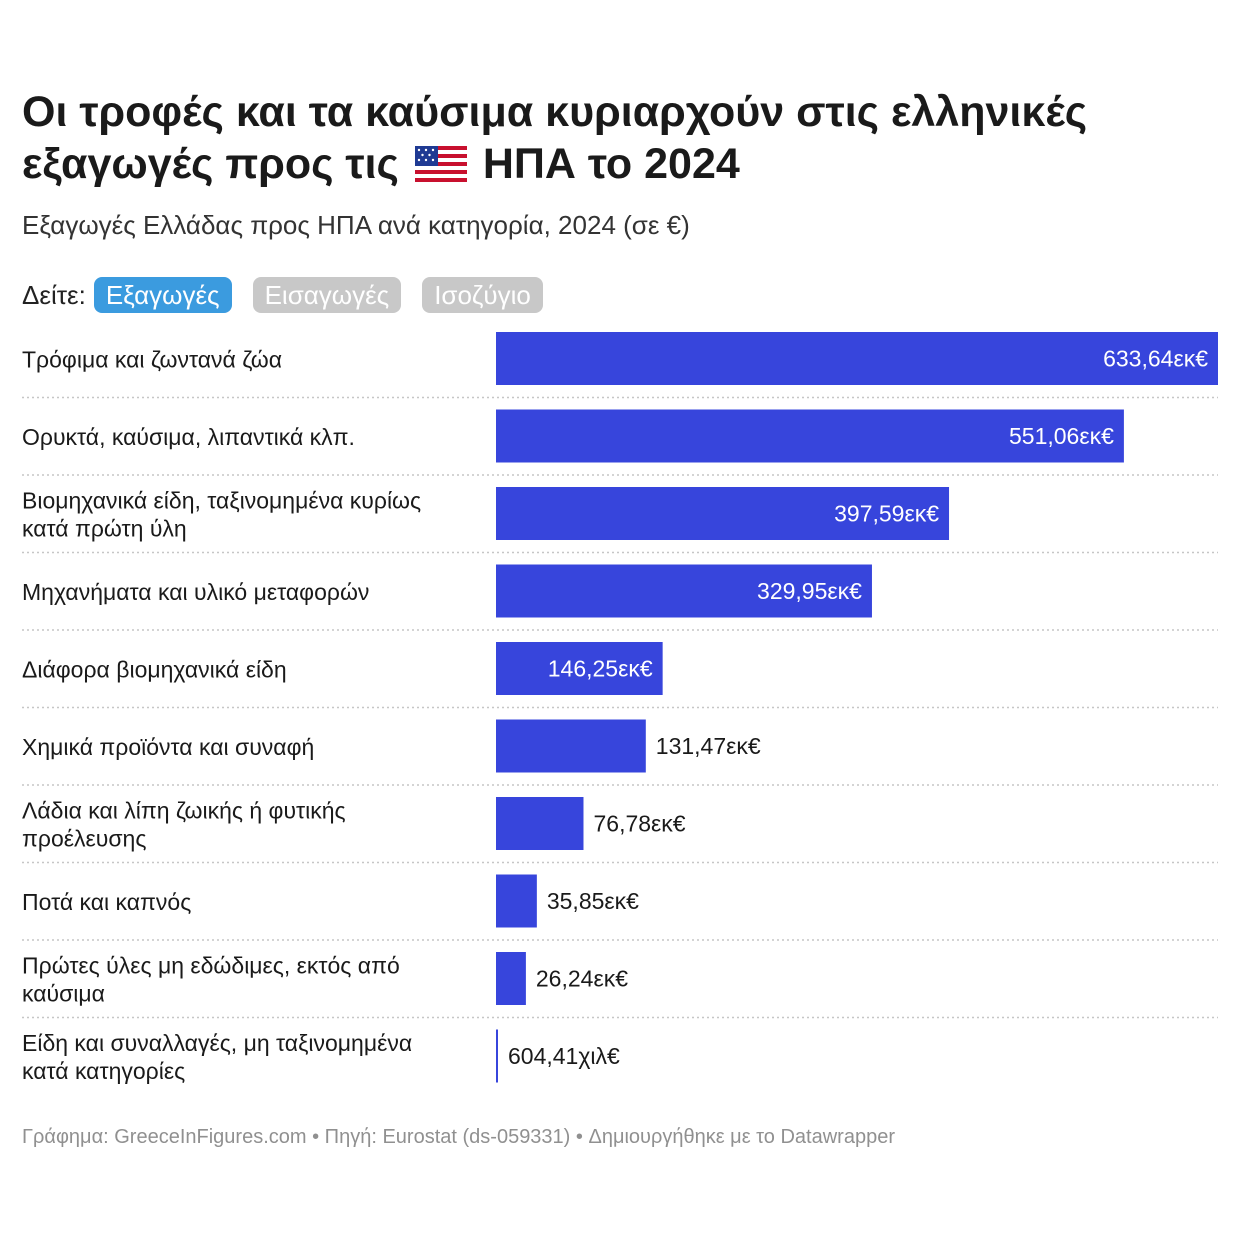 The image size is (1240, 1240). Describe the element at coordinates (162, 295) in the screenshot. I see `toggle-exports-button: Εξαγωγές` at that location.